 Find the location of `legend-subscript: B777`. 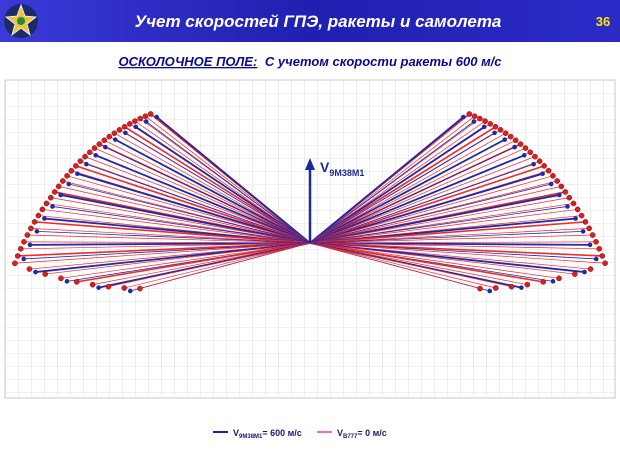

legend-subscript: B777 is located at coordinates (350, 437).